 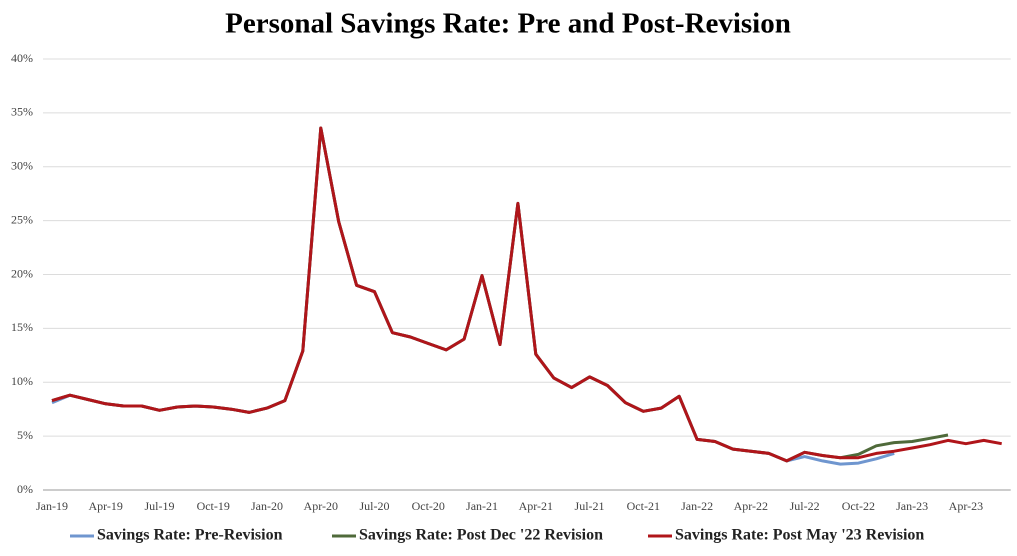 What do you see at coordinates (22, 166) in the screenshot?
I see `y-tick-label: 30%` at bounding box center [22, 166].